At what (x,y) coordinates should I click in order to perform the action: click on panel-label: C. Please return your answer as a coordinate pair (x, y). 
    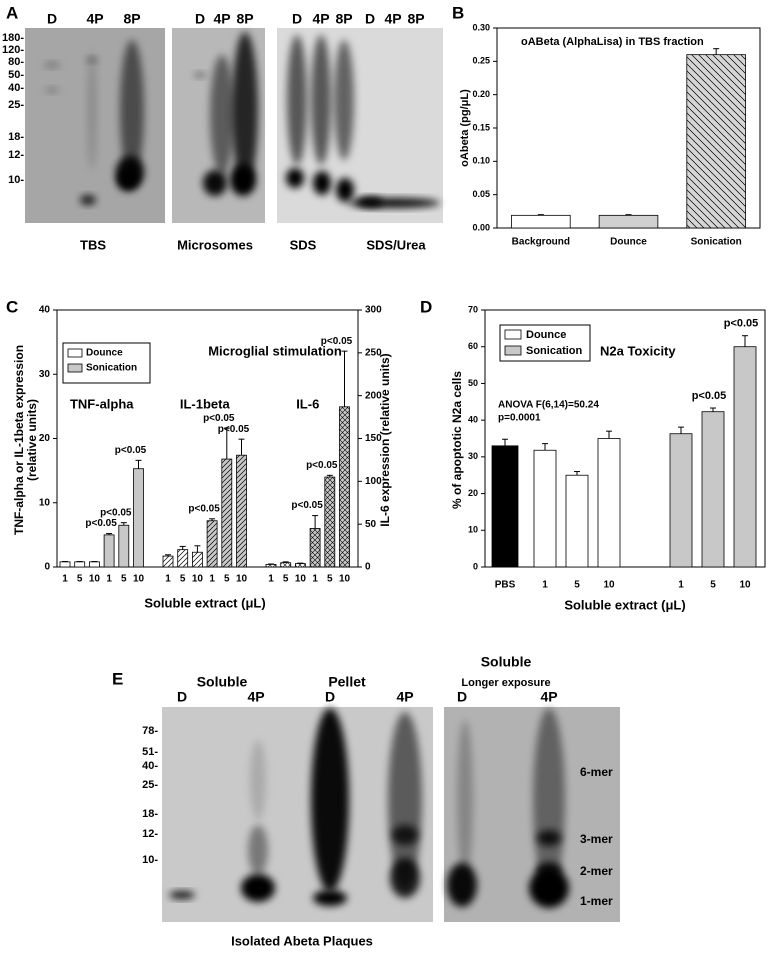
    Looking at the image, I should click on (12, 306).